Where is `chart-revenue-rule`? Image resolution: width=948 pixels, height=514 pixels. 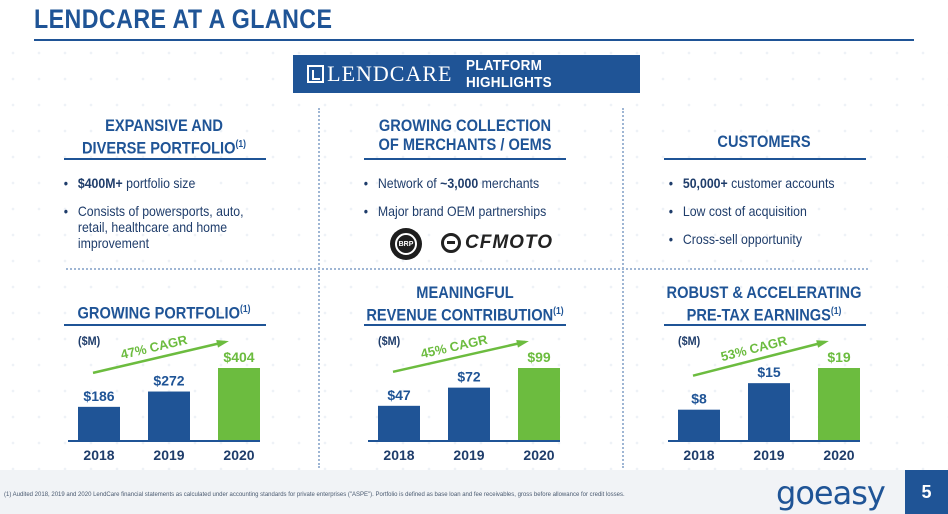
chart-revenue-rule is located at coordinates (465, 325).